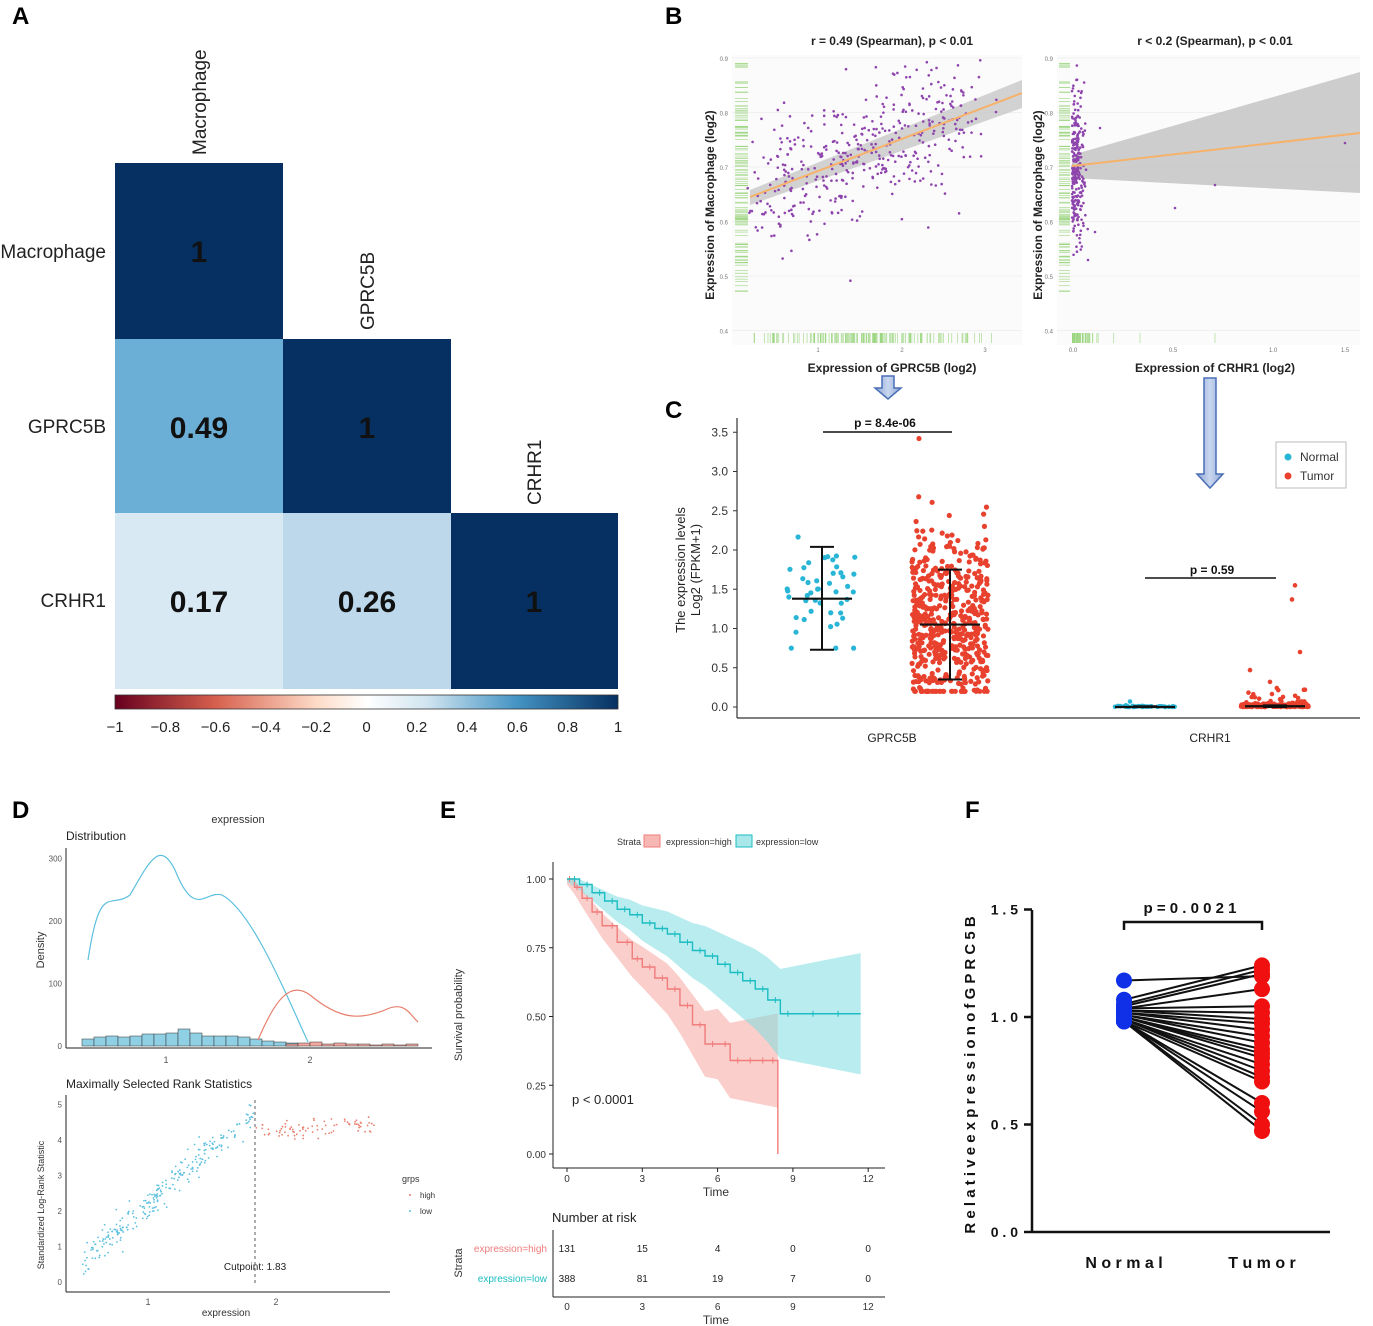 This screenshot has height=1326, width=1373. I want to click on f-ytick-label: 1 . 5, so click(1004, 910).